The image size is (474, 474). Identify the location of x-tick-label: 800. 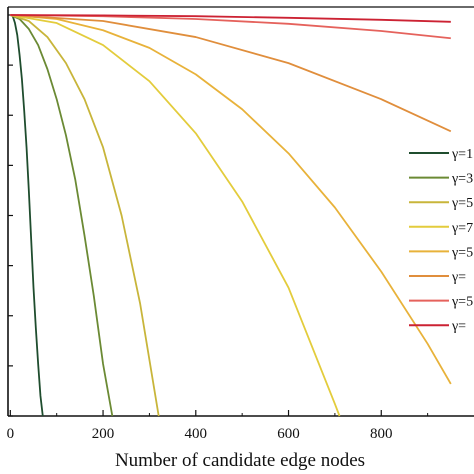
(381, 434).